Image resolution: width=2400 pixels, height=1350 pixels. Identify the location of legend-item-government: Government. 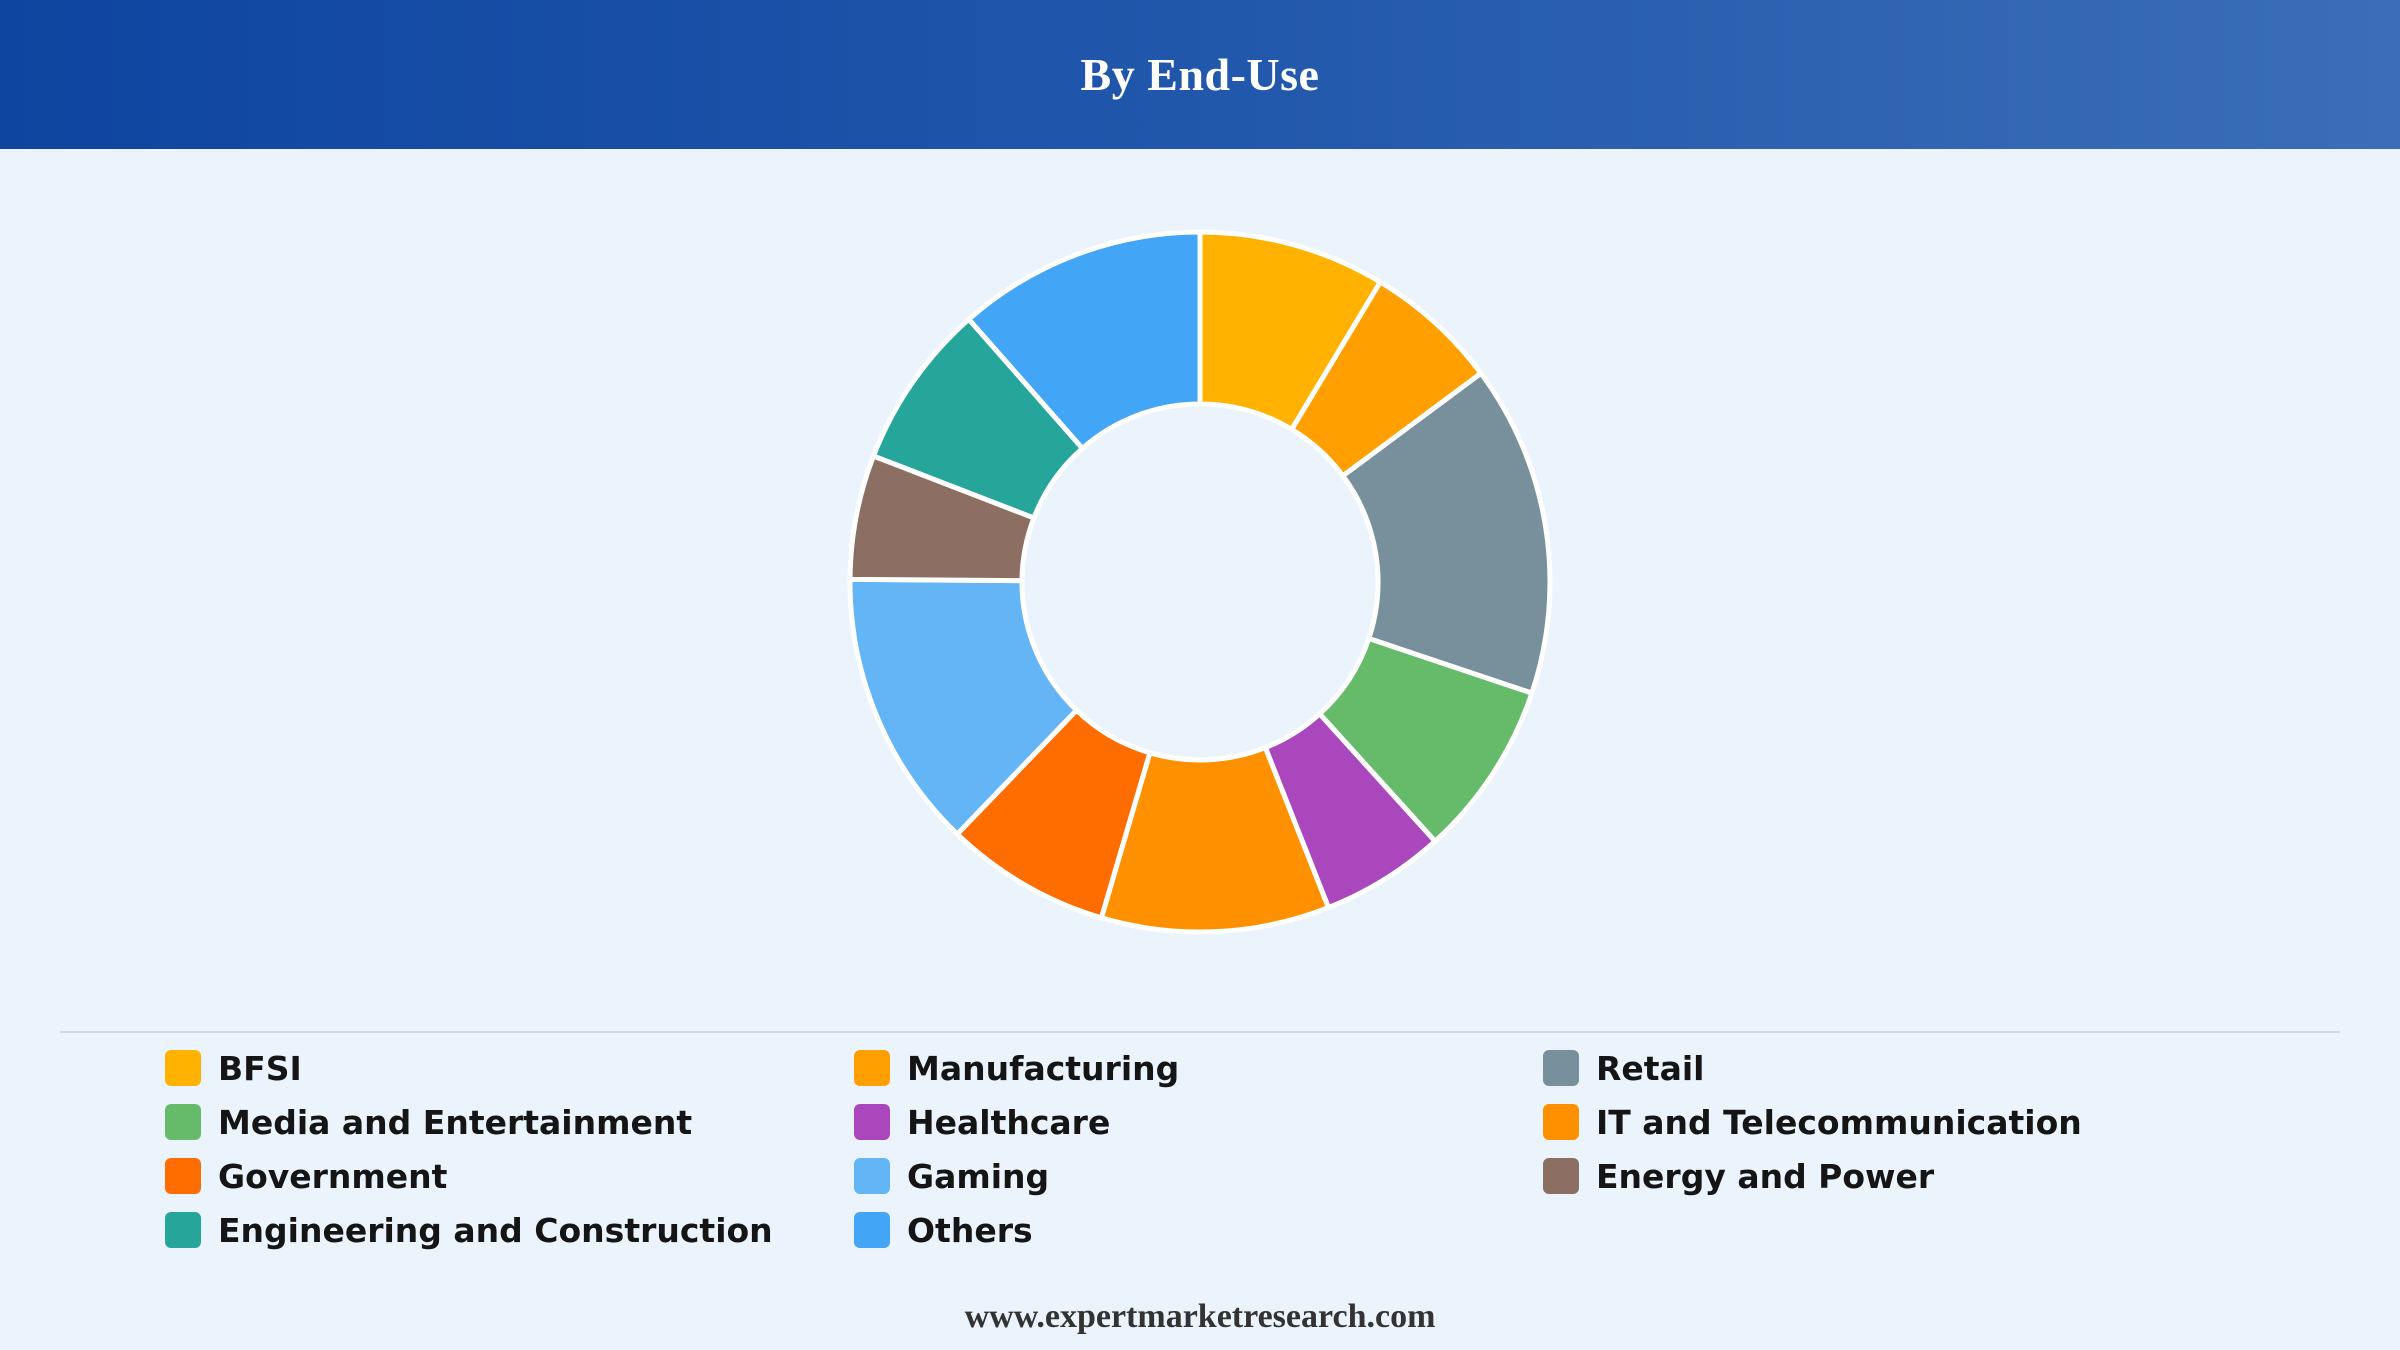
(509, 1176).